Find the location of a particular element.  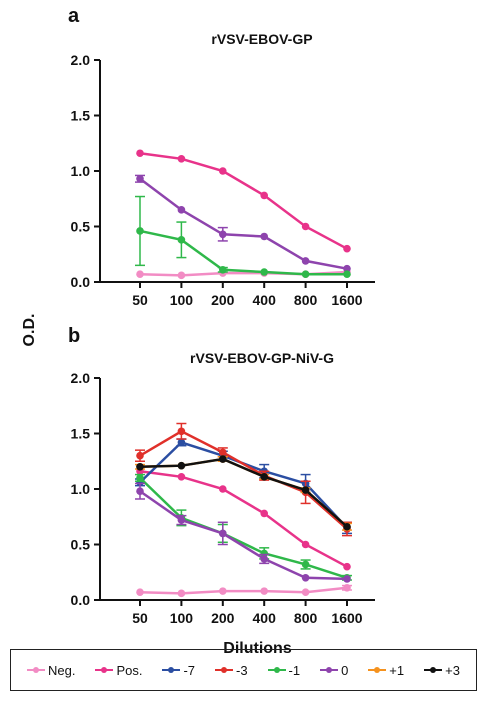

y-axis-label: O.D. is located at coordinates (29, 330).